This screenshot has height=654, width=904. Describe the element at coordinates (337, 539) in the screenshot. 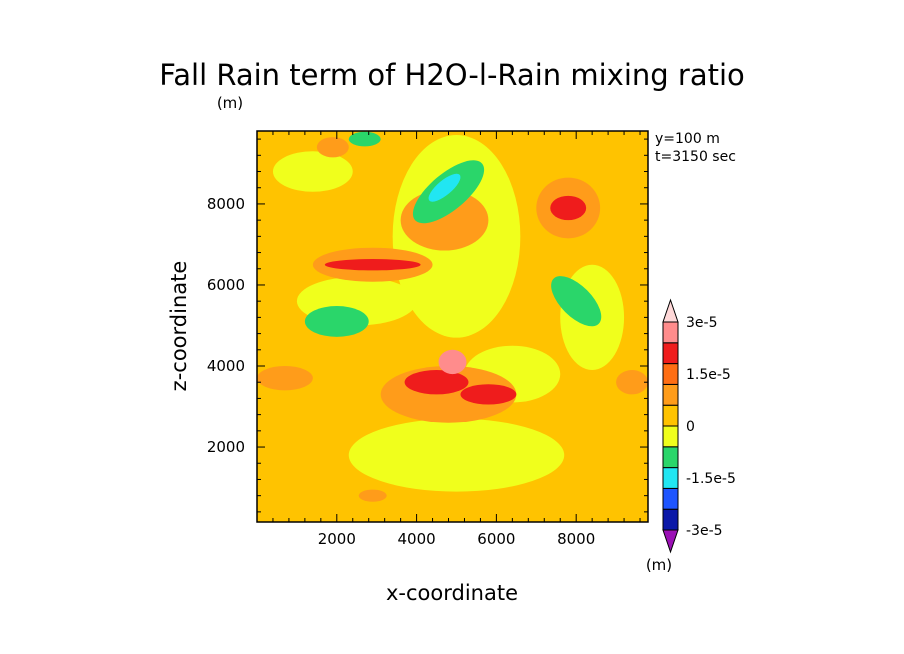

I see `x-tick-label: 2000` at that location.